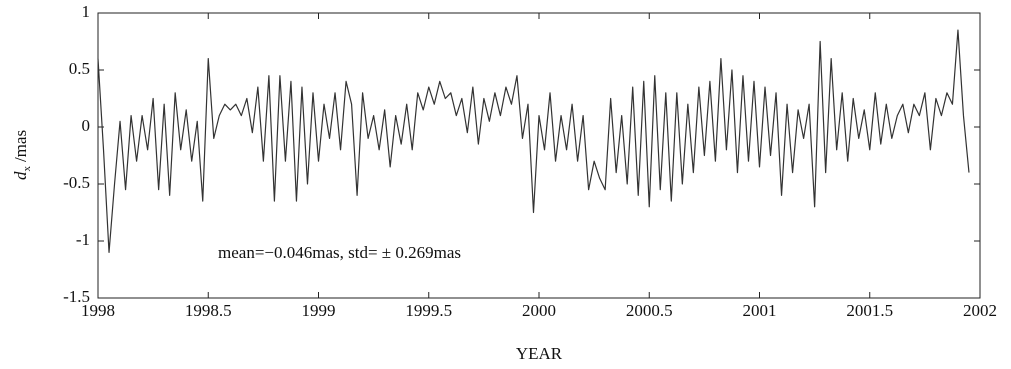 This screenshot has width=1011, height=369. Describe the element at coordinates (539, 353) in the screenshot. I see `x-axis-label: YEAR` at that location.